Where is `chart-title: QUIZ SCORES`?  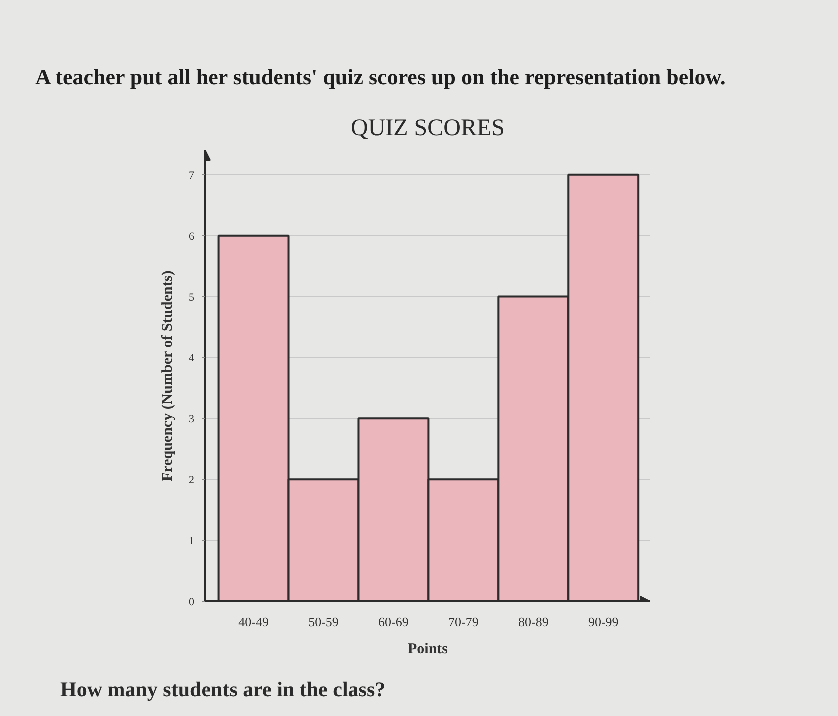
chart-title: QUIZ SCORES is located at coordinates (428, 129).